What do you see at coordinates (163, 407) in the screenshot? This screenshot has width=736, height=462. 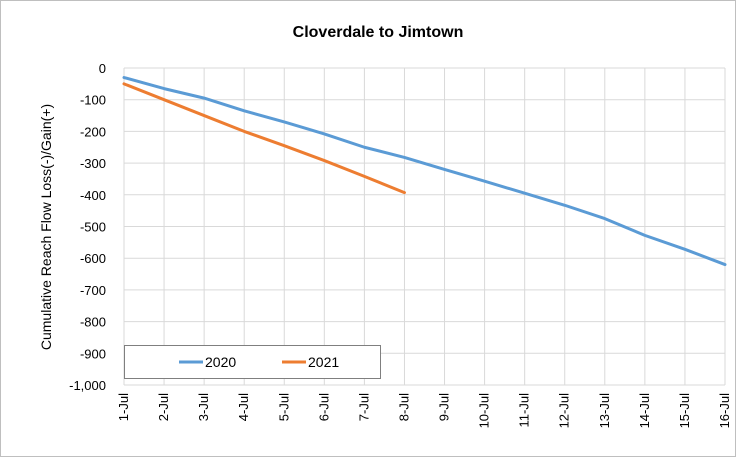 I see `x-tick-label: 2-Jul` at bounding box center [163, 407].